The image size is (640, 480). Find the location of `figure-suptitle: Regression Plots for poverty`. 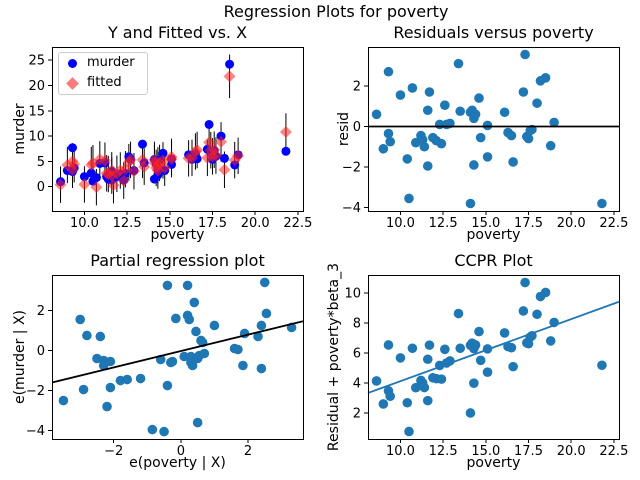

figure-suptitle: Regression Plots for poverty is located at coordinates (336, 11).